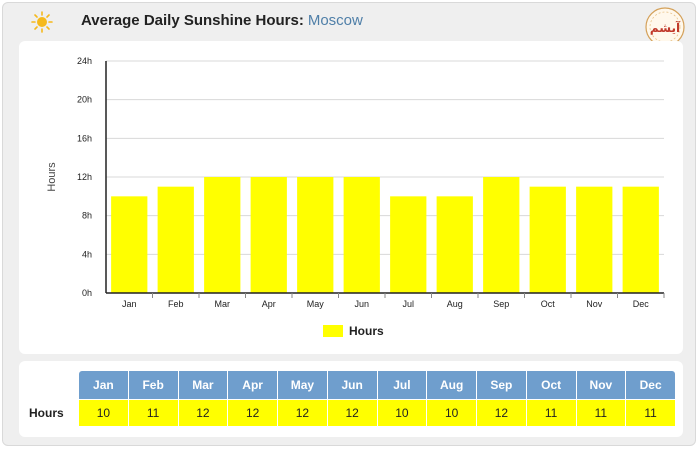 The height and width of the screenshot is (450, 700). What do you see at coordinates (268, 235) in the screenshot?
I see `bar-apr` at bounding box center [268, 235].